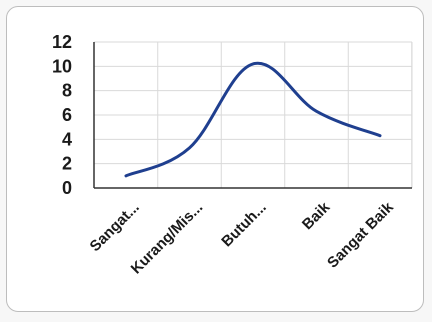 Image resolution: width=432 pixels, height=322 pixels. I want to click on y-tick-label: 6, so click(67, 115).